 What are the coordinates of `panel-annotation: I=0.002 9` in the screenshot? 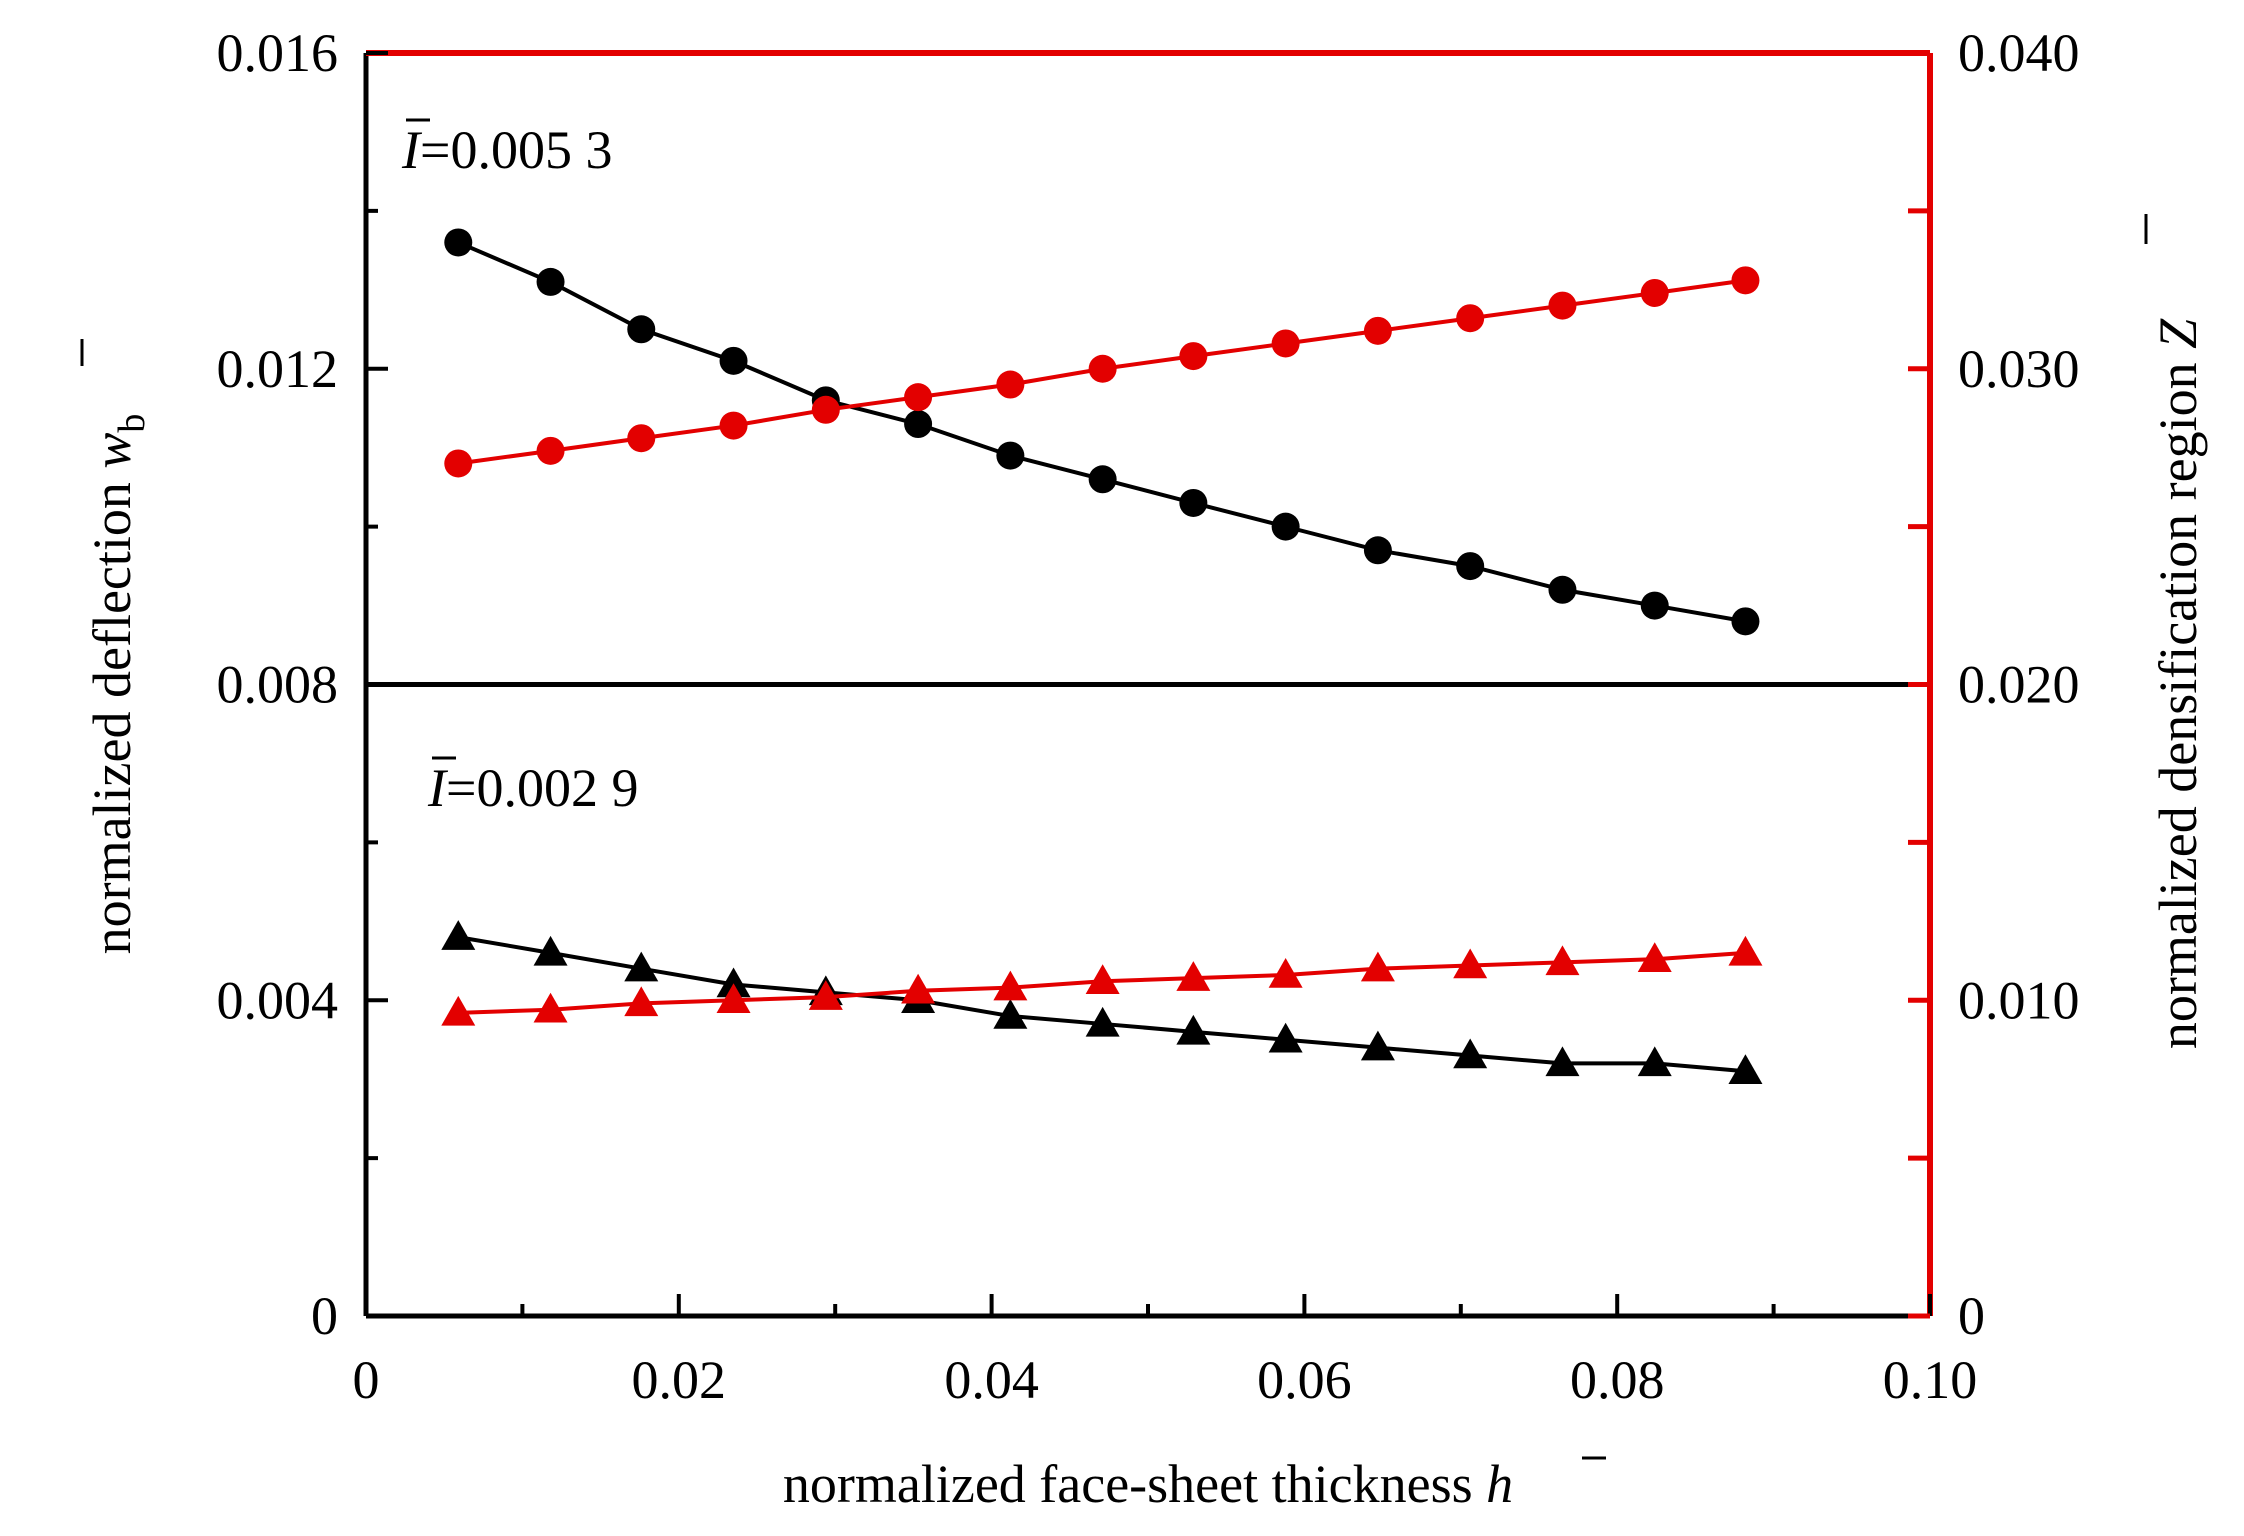 It's located at (532, 788).